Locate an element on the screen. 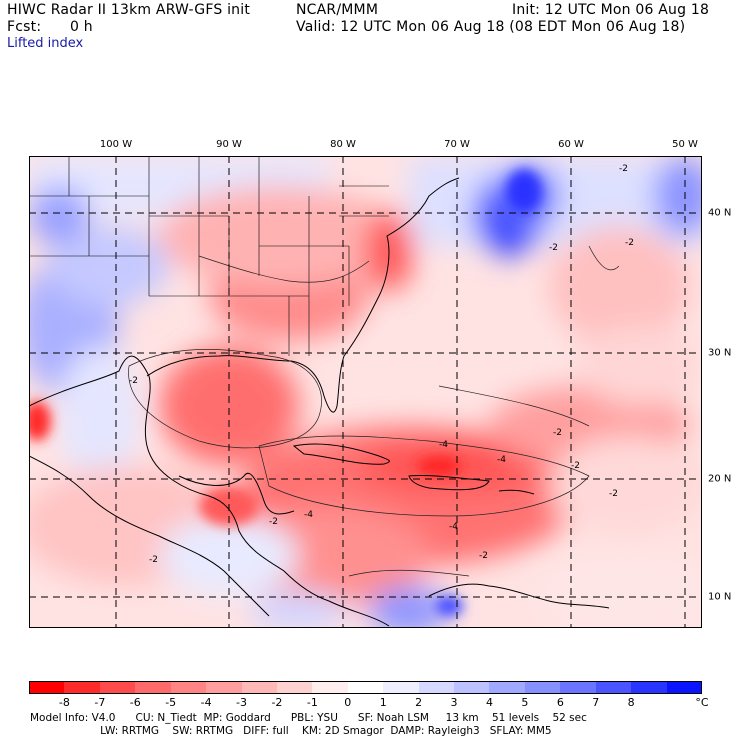  init-time: Init: 12 UTC Mon 06 Aug 18 is located at coordinates (611, 10).